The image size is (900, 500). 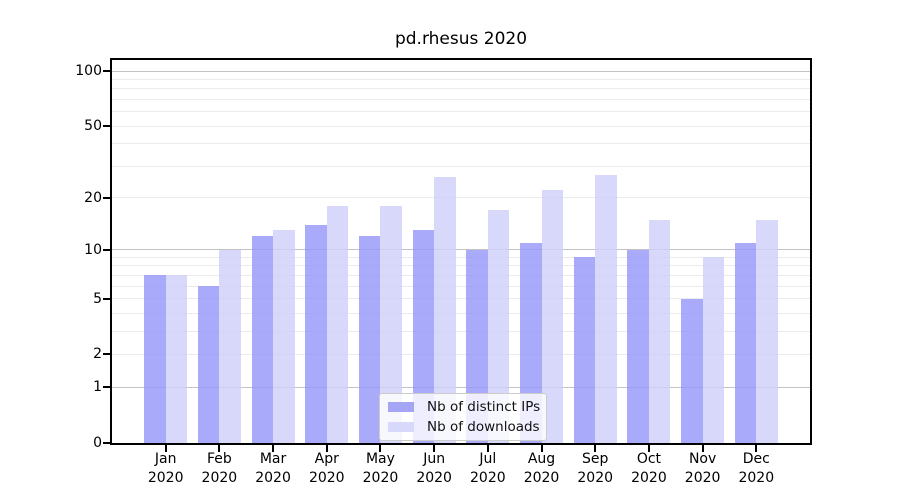 I want to click on legend: Nb of distinct IPs Nb of downloads, so click(x=463, y=417).